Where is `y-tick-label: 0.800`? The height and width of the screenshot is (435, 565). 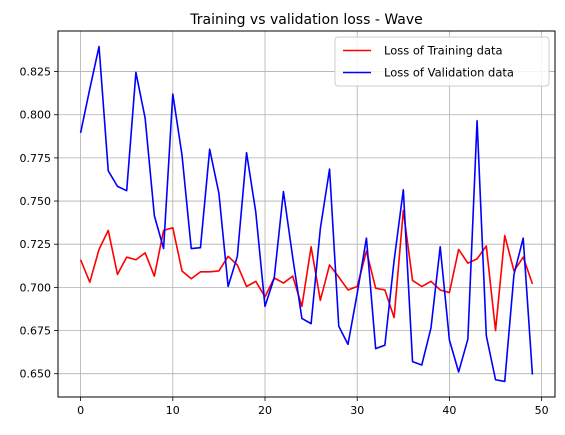
y-tick-label: 0.800 is located at coordinates (36, 115).